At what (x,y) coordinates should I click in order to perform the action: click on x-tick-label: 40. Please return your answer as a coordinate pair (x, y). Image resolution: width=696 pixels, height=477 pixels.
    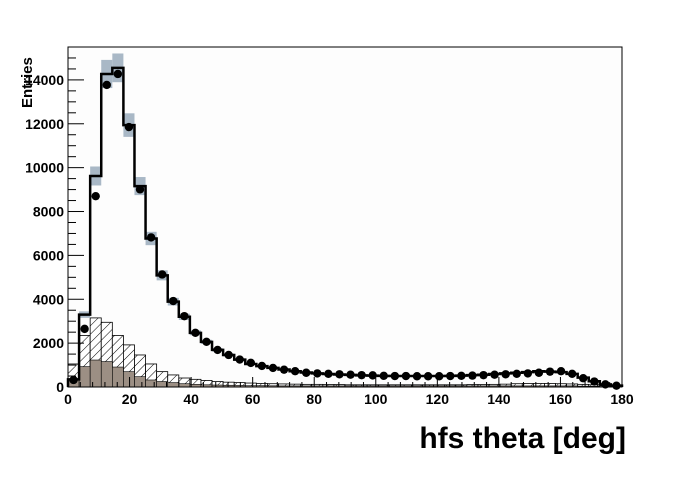
    Looking at the image, I should click on (191, 399).